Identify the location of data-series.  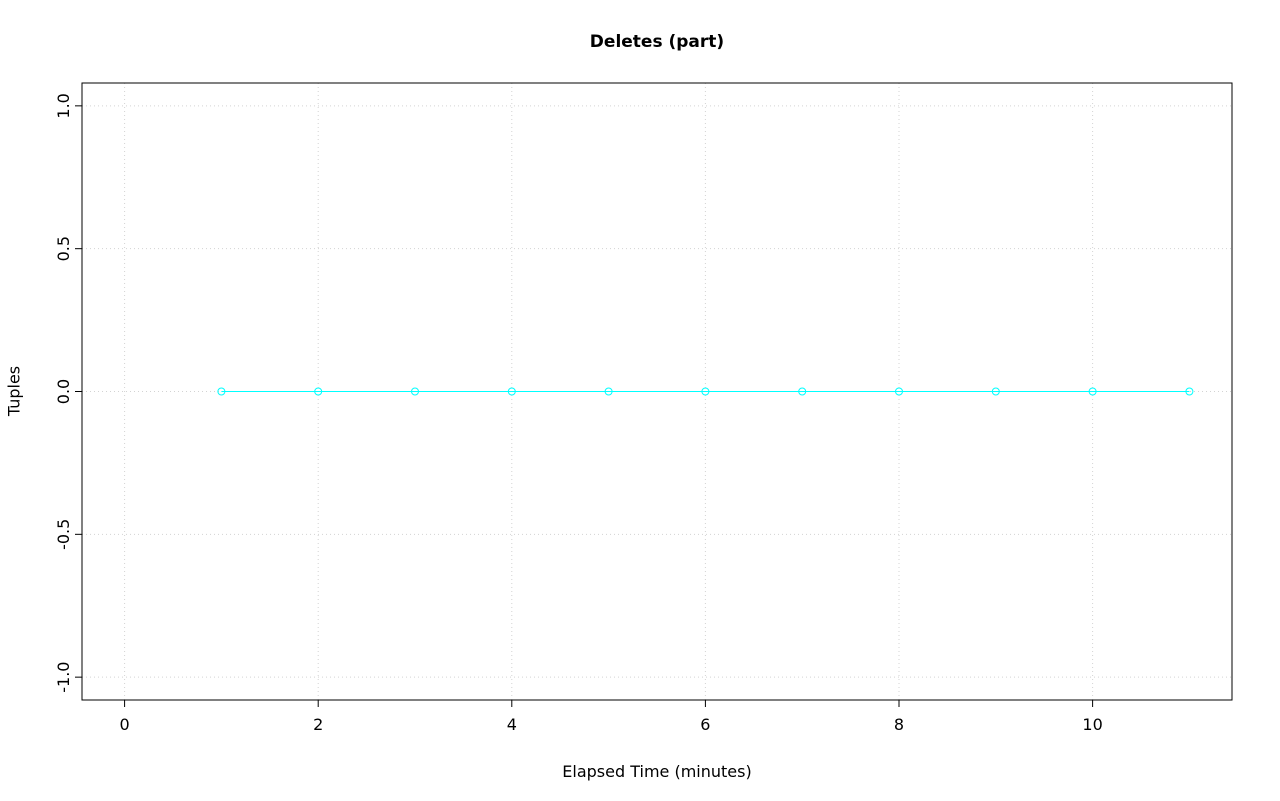
(705, 391).